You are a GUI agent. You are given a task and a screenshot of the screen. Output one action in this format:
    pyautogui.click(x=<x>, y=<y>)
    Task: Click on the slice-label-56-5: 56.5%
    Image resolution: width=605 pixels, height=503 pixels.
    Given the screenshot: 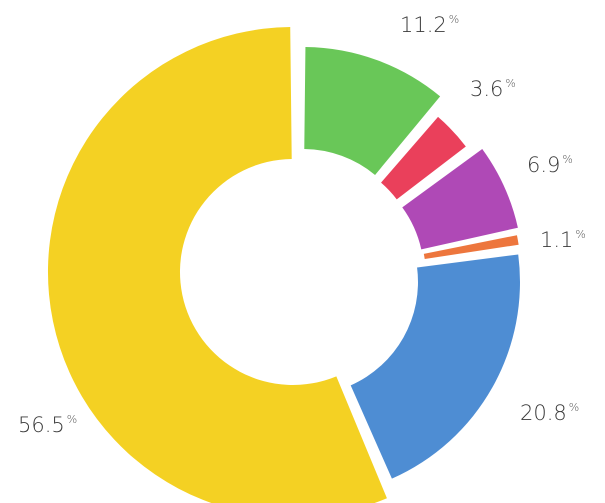 What is the action you would take?
    pyautogui.click(x=47, y=425)
    